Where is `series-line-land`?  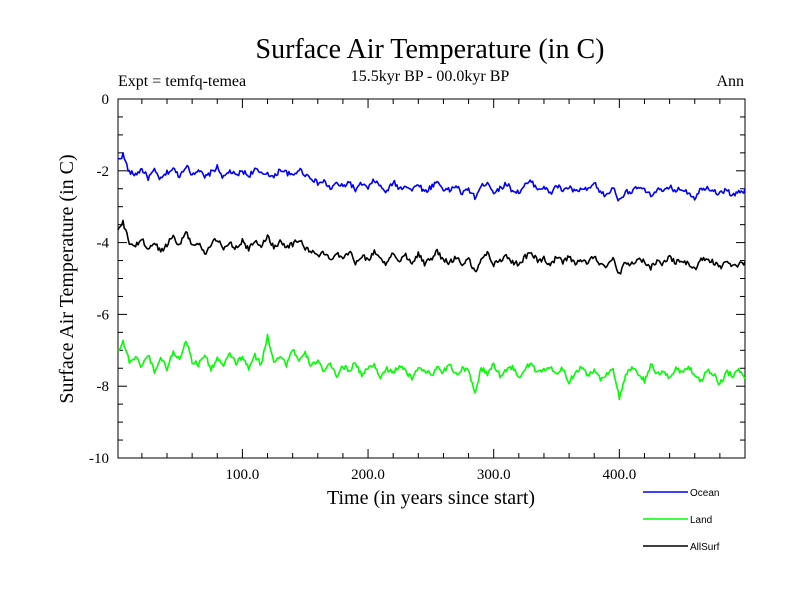 series-line-land is located at coordinates (431, 367).